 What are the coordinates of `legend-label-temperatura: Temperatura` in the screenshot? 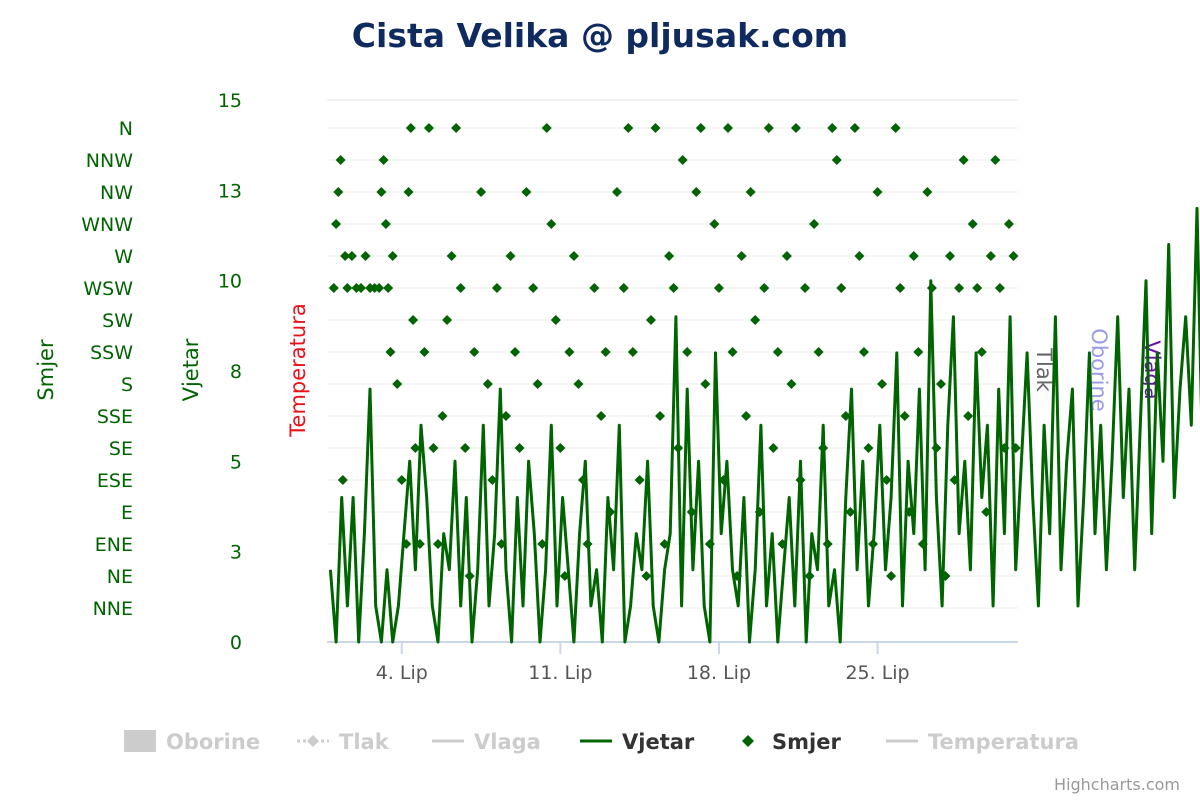 It's located at (1003, 742).